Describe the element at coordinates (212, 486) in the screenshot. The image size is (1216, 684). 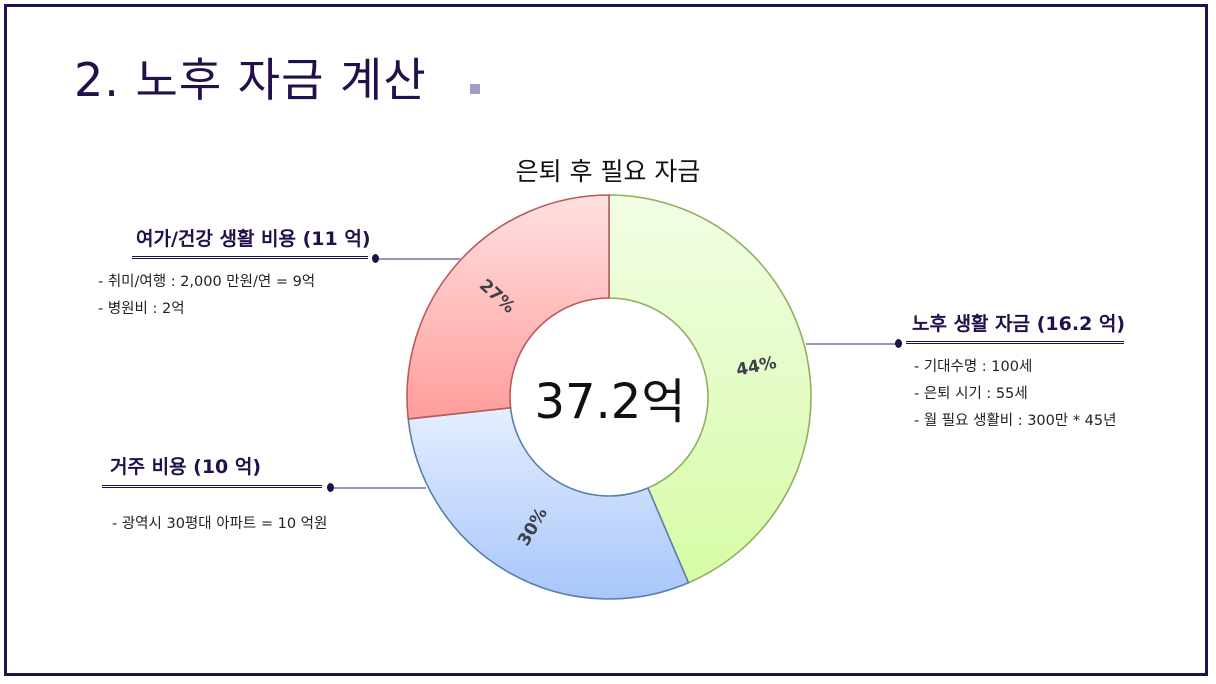
I see `housing-heading-underline` at that location.